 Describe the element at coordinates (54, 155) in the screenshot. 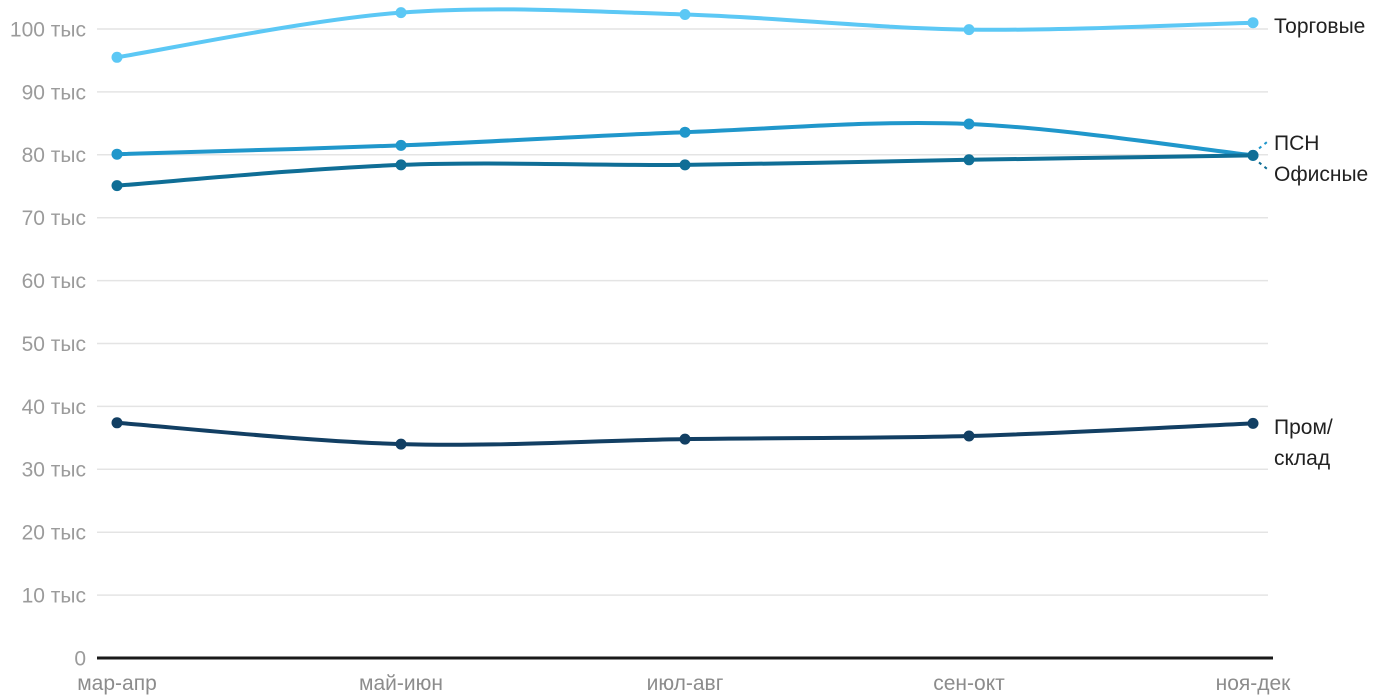

I see `y-tick-label-80: 80 тыс` at that location.